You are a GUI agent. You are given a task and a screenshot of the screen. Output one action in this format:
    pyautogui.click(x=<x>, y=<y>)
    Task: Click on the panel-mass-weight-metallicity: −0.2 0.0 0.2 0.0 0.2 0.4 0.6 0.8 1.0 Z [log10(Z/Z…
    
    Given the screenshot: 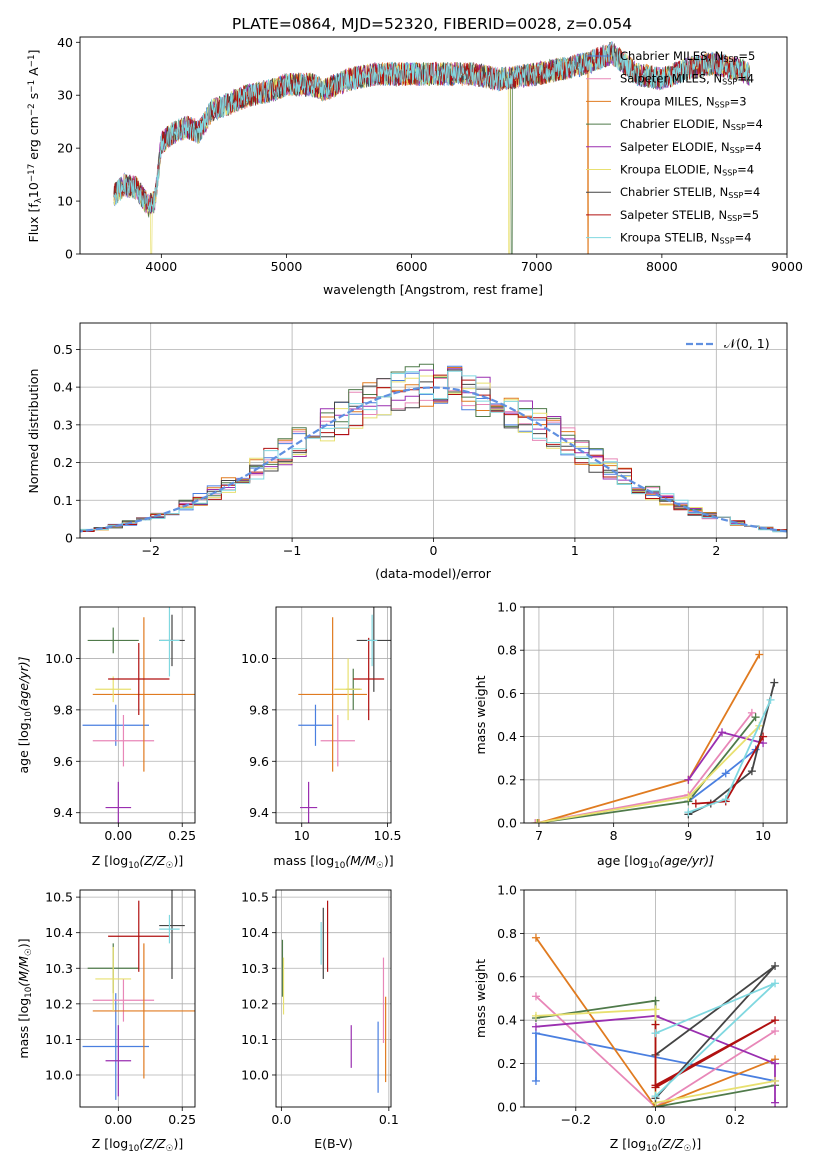 What is the action you would take?
    pyautogui.click(x=630, y=1018)
    